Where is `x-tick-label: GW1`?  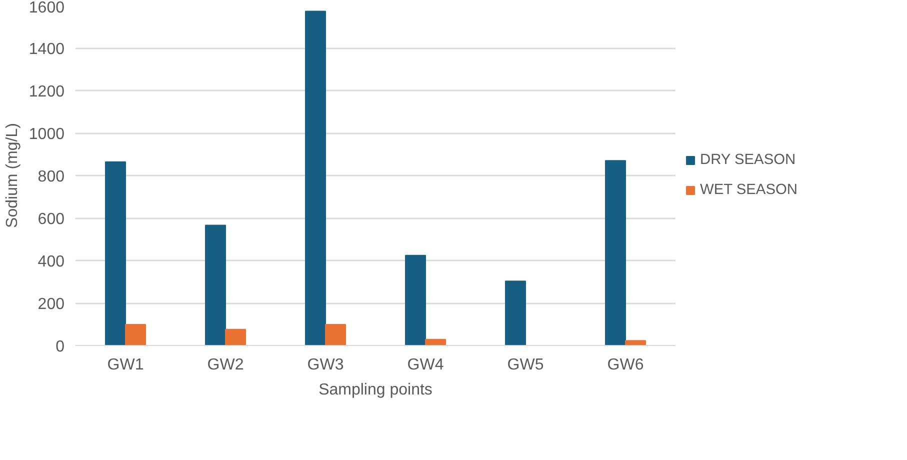
x-tick-label: GW1 is located at coordinates (125, 365).